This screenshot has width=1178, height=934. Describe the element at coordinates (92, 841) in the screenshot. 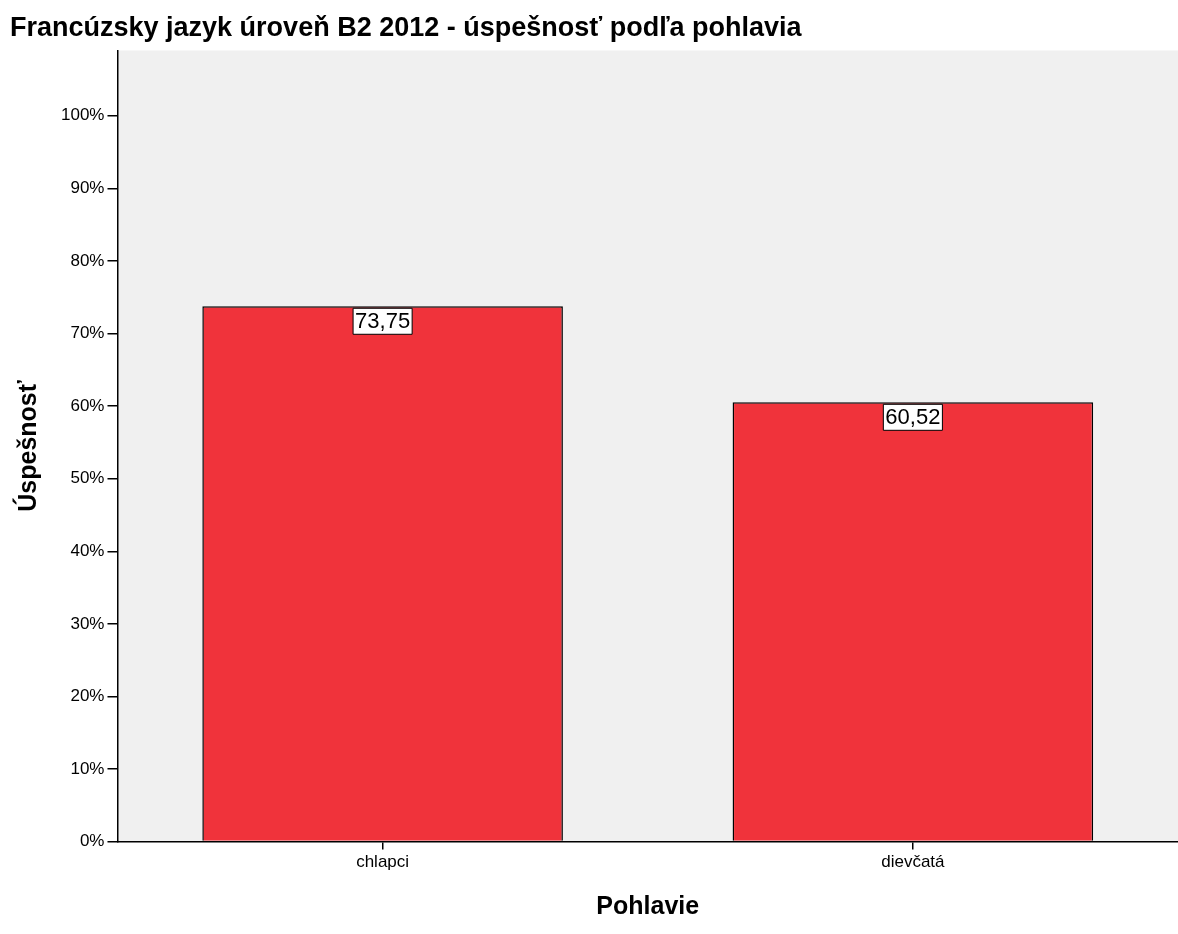

I see `y-tick-label: 0%` at that location.